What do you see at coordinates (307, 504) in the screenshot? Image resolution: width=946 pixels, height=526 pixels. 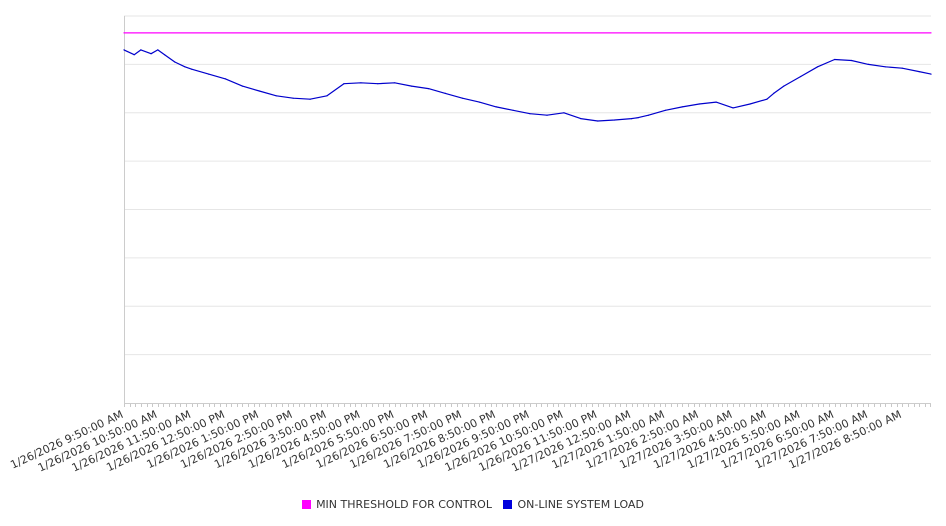 I see `legend-swatch-min-threshold` at bounding box center [307, 504].